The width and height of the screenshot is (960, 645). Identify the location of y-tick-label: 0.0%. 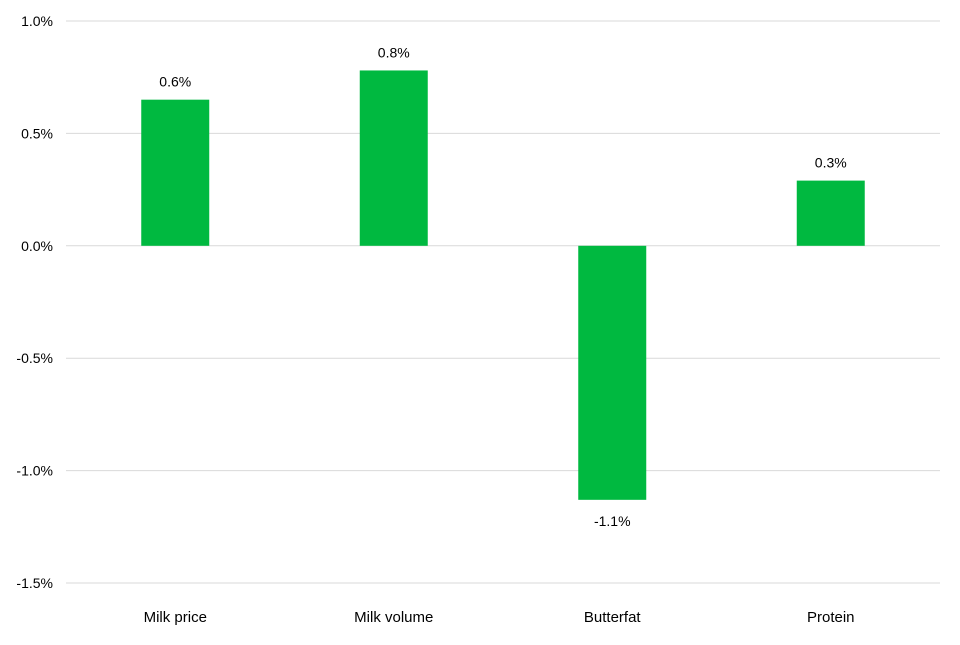
(37, 246).